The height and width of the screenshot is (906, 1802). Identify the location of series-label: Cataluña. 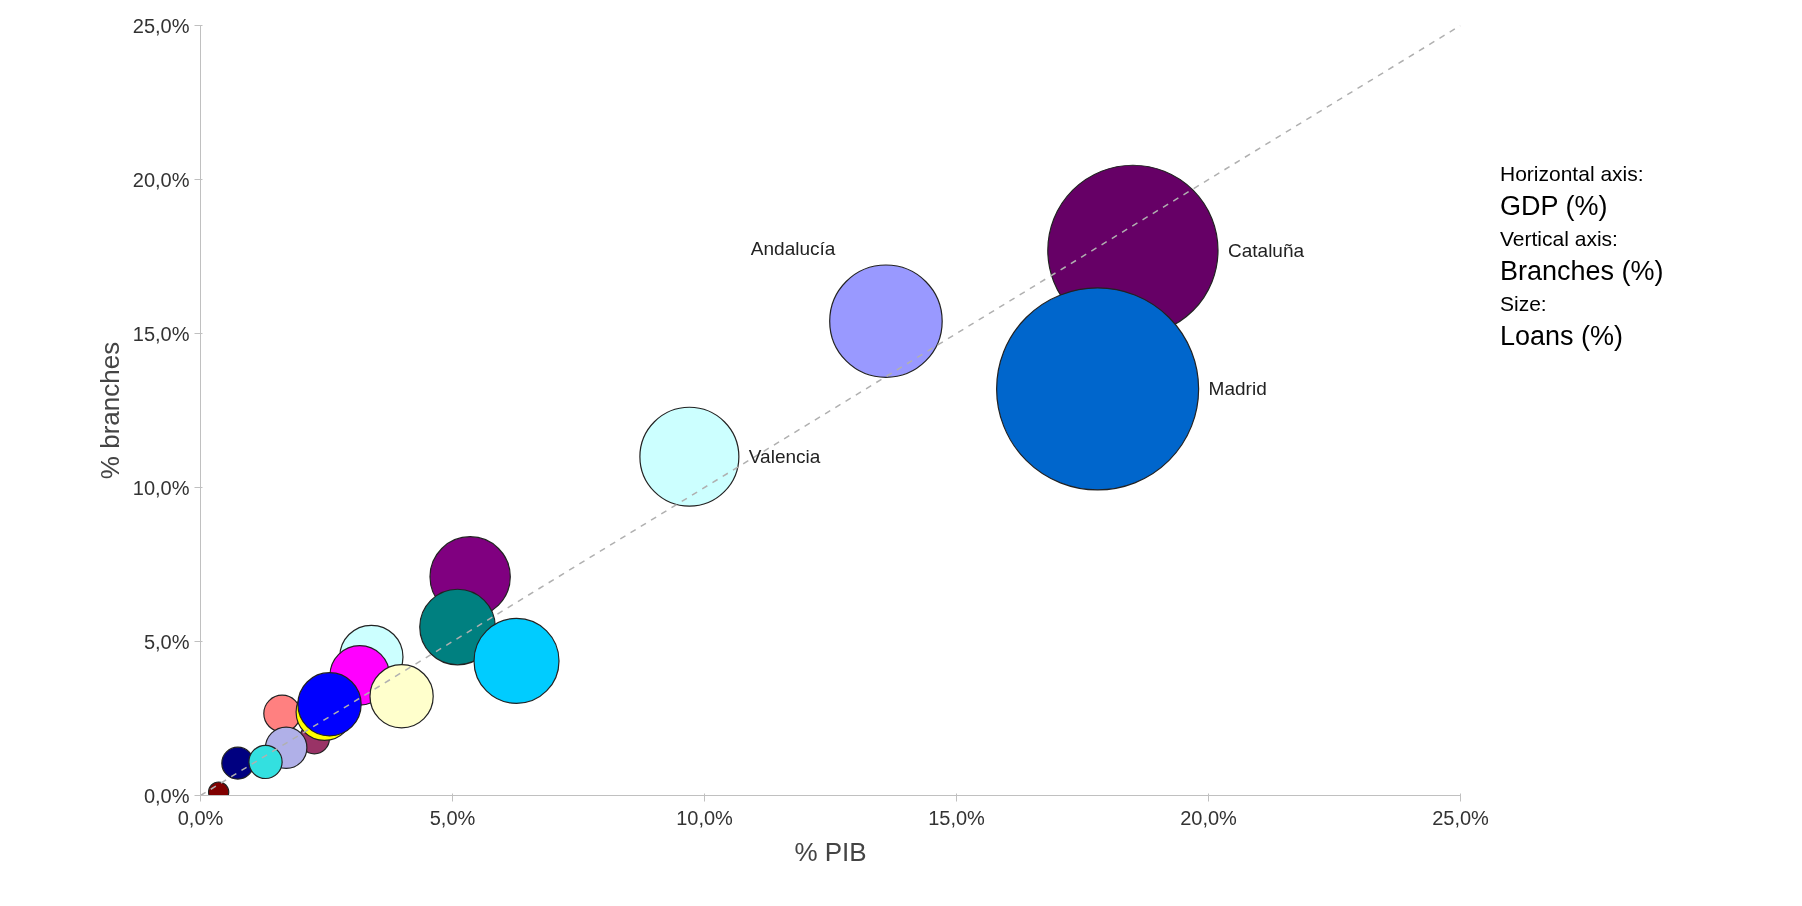
(1266, 250).